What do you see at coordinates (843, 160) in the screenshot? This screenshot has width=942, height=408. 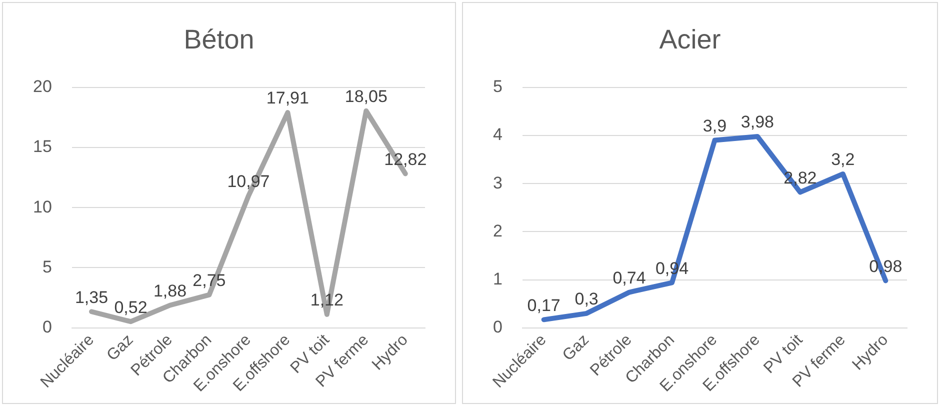 I see `data-label: 3,2` at bounding box center [843, 160].